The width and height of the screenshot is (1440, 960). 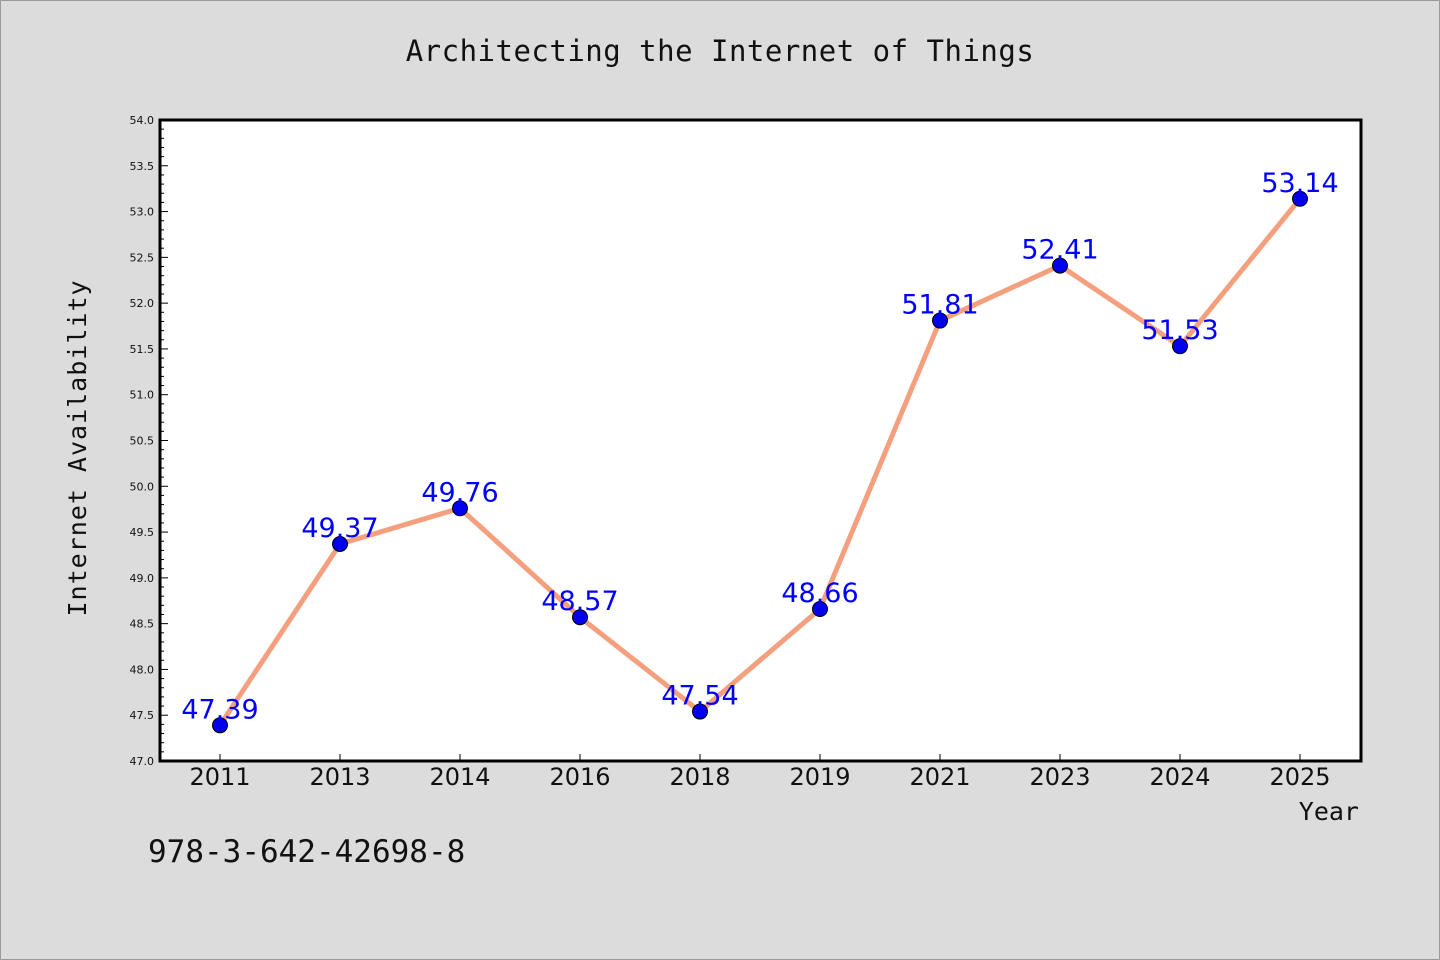 I want to click on x-axis-label: Year, so click(x=1329, y=811).